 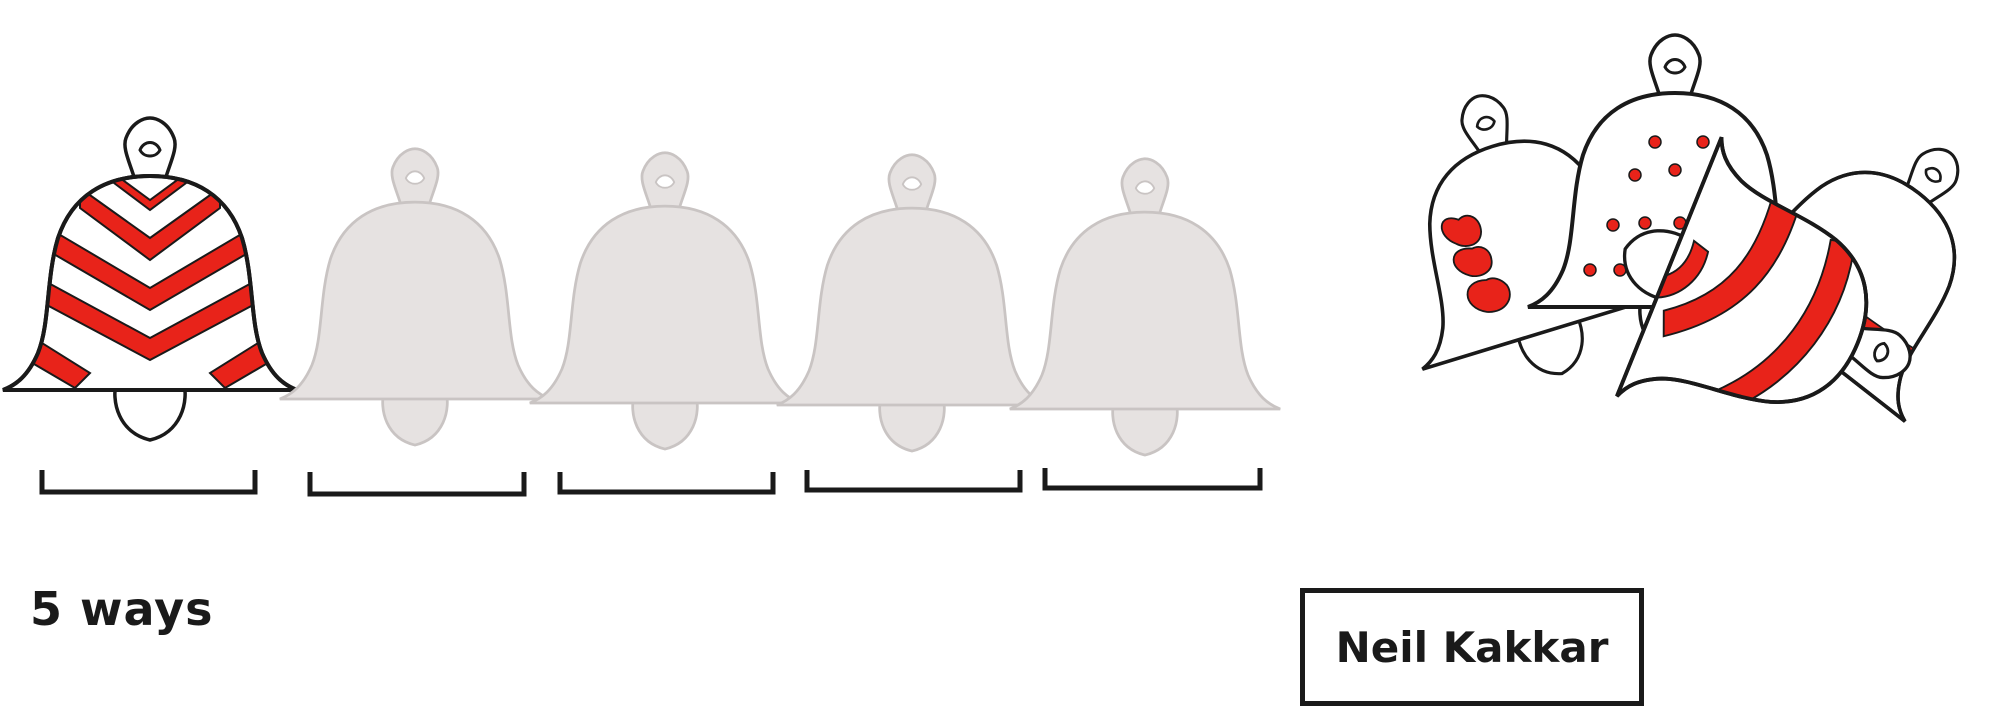 I want to click on bell-decorated, so click(x=150, y=279).